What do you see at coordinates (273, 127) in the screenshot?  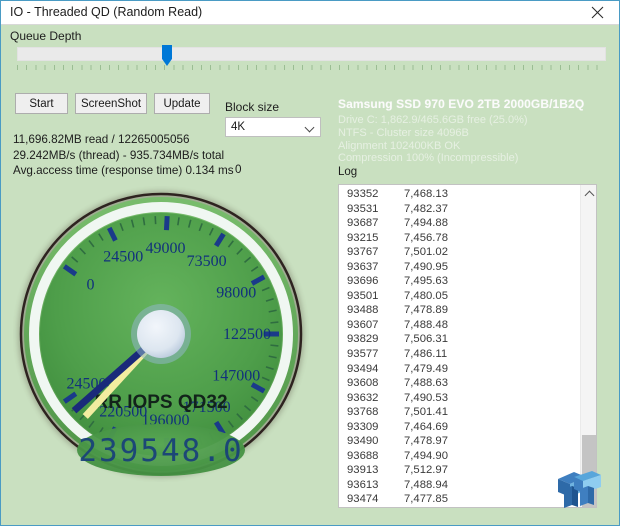 I see `block-size-select: 4K` at bounding box center [273, 127].